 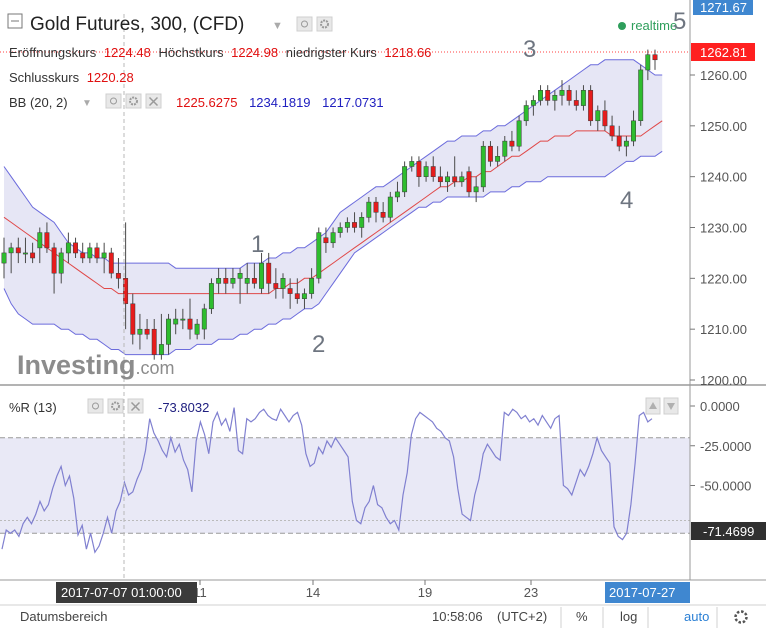 What do you see at coordinates (522, 616) in the screenshot?
I see `timezone-button: (UTC+2)` at bounding box center [522, 616].